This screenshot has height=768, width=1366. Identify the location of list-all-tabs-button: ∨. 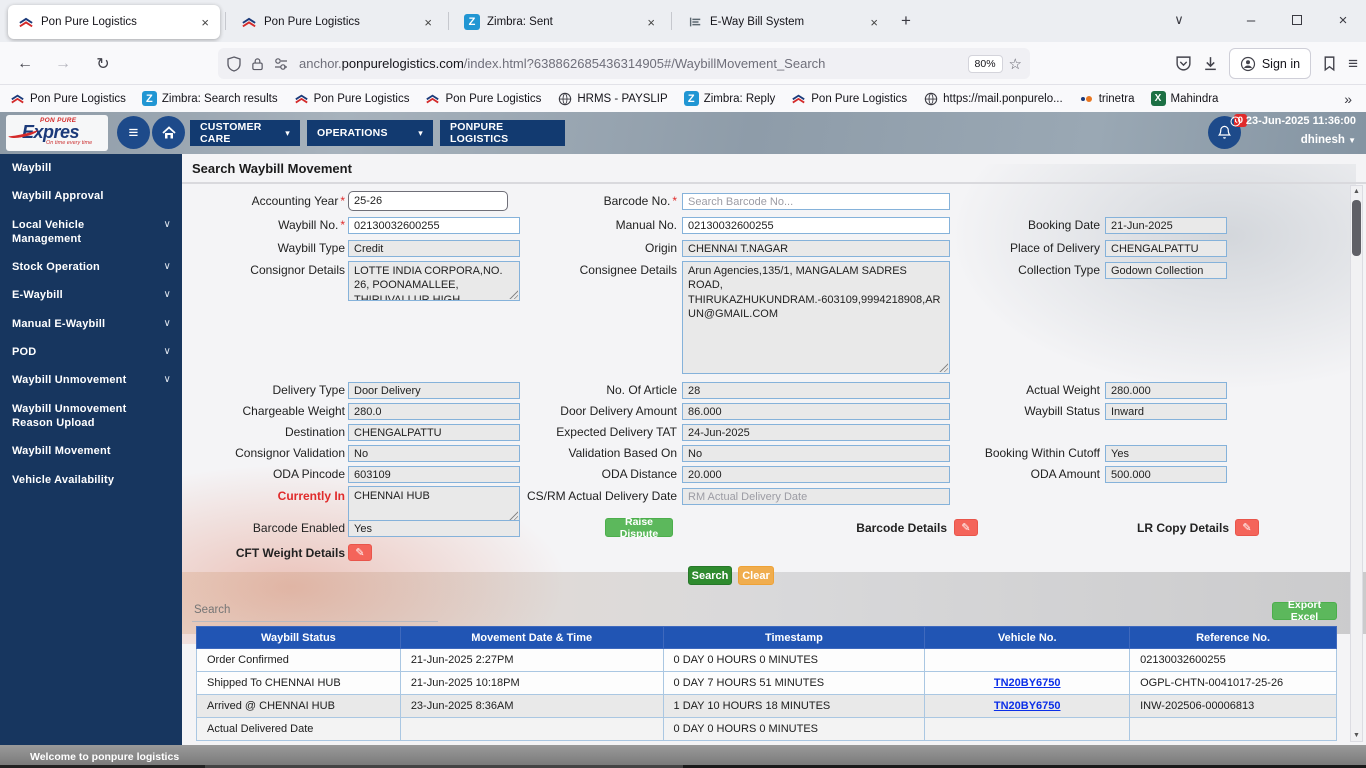
(1179, 19).